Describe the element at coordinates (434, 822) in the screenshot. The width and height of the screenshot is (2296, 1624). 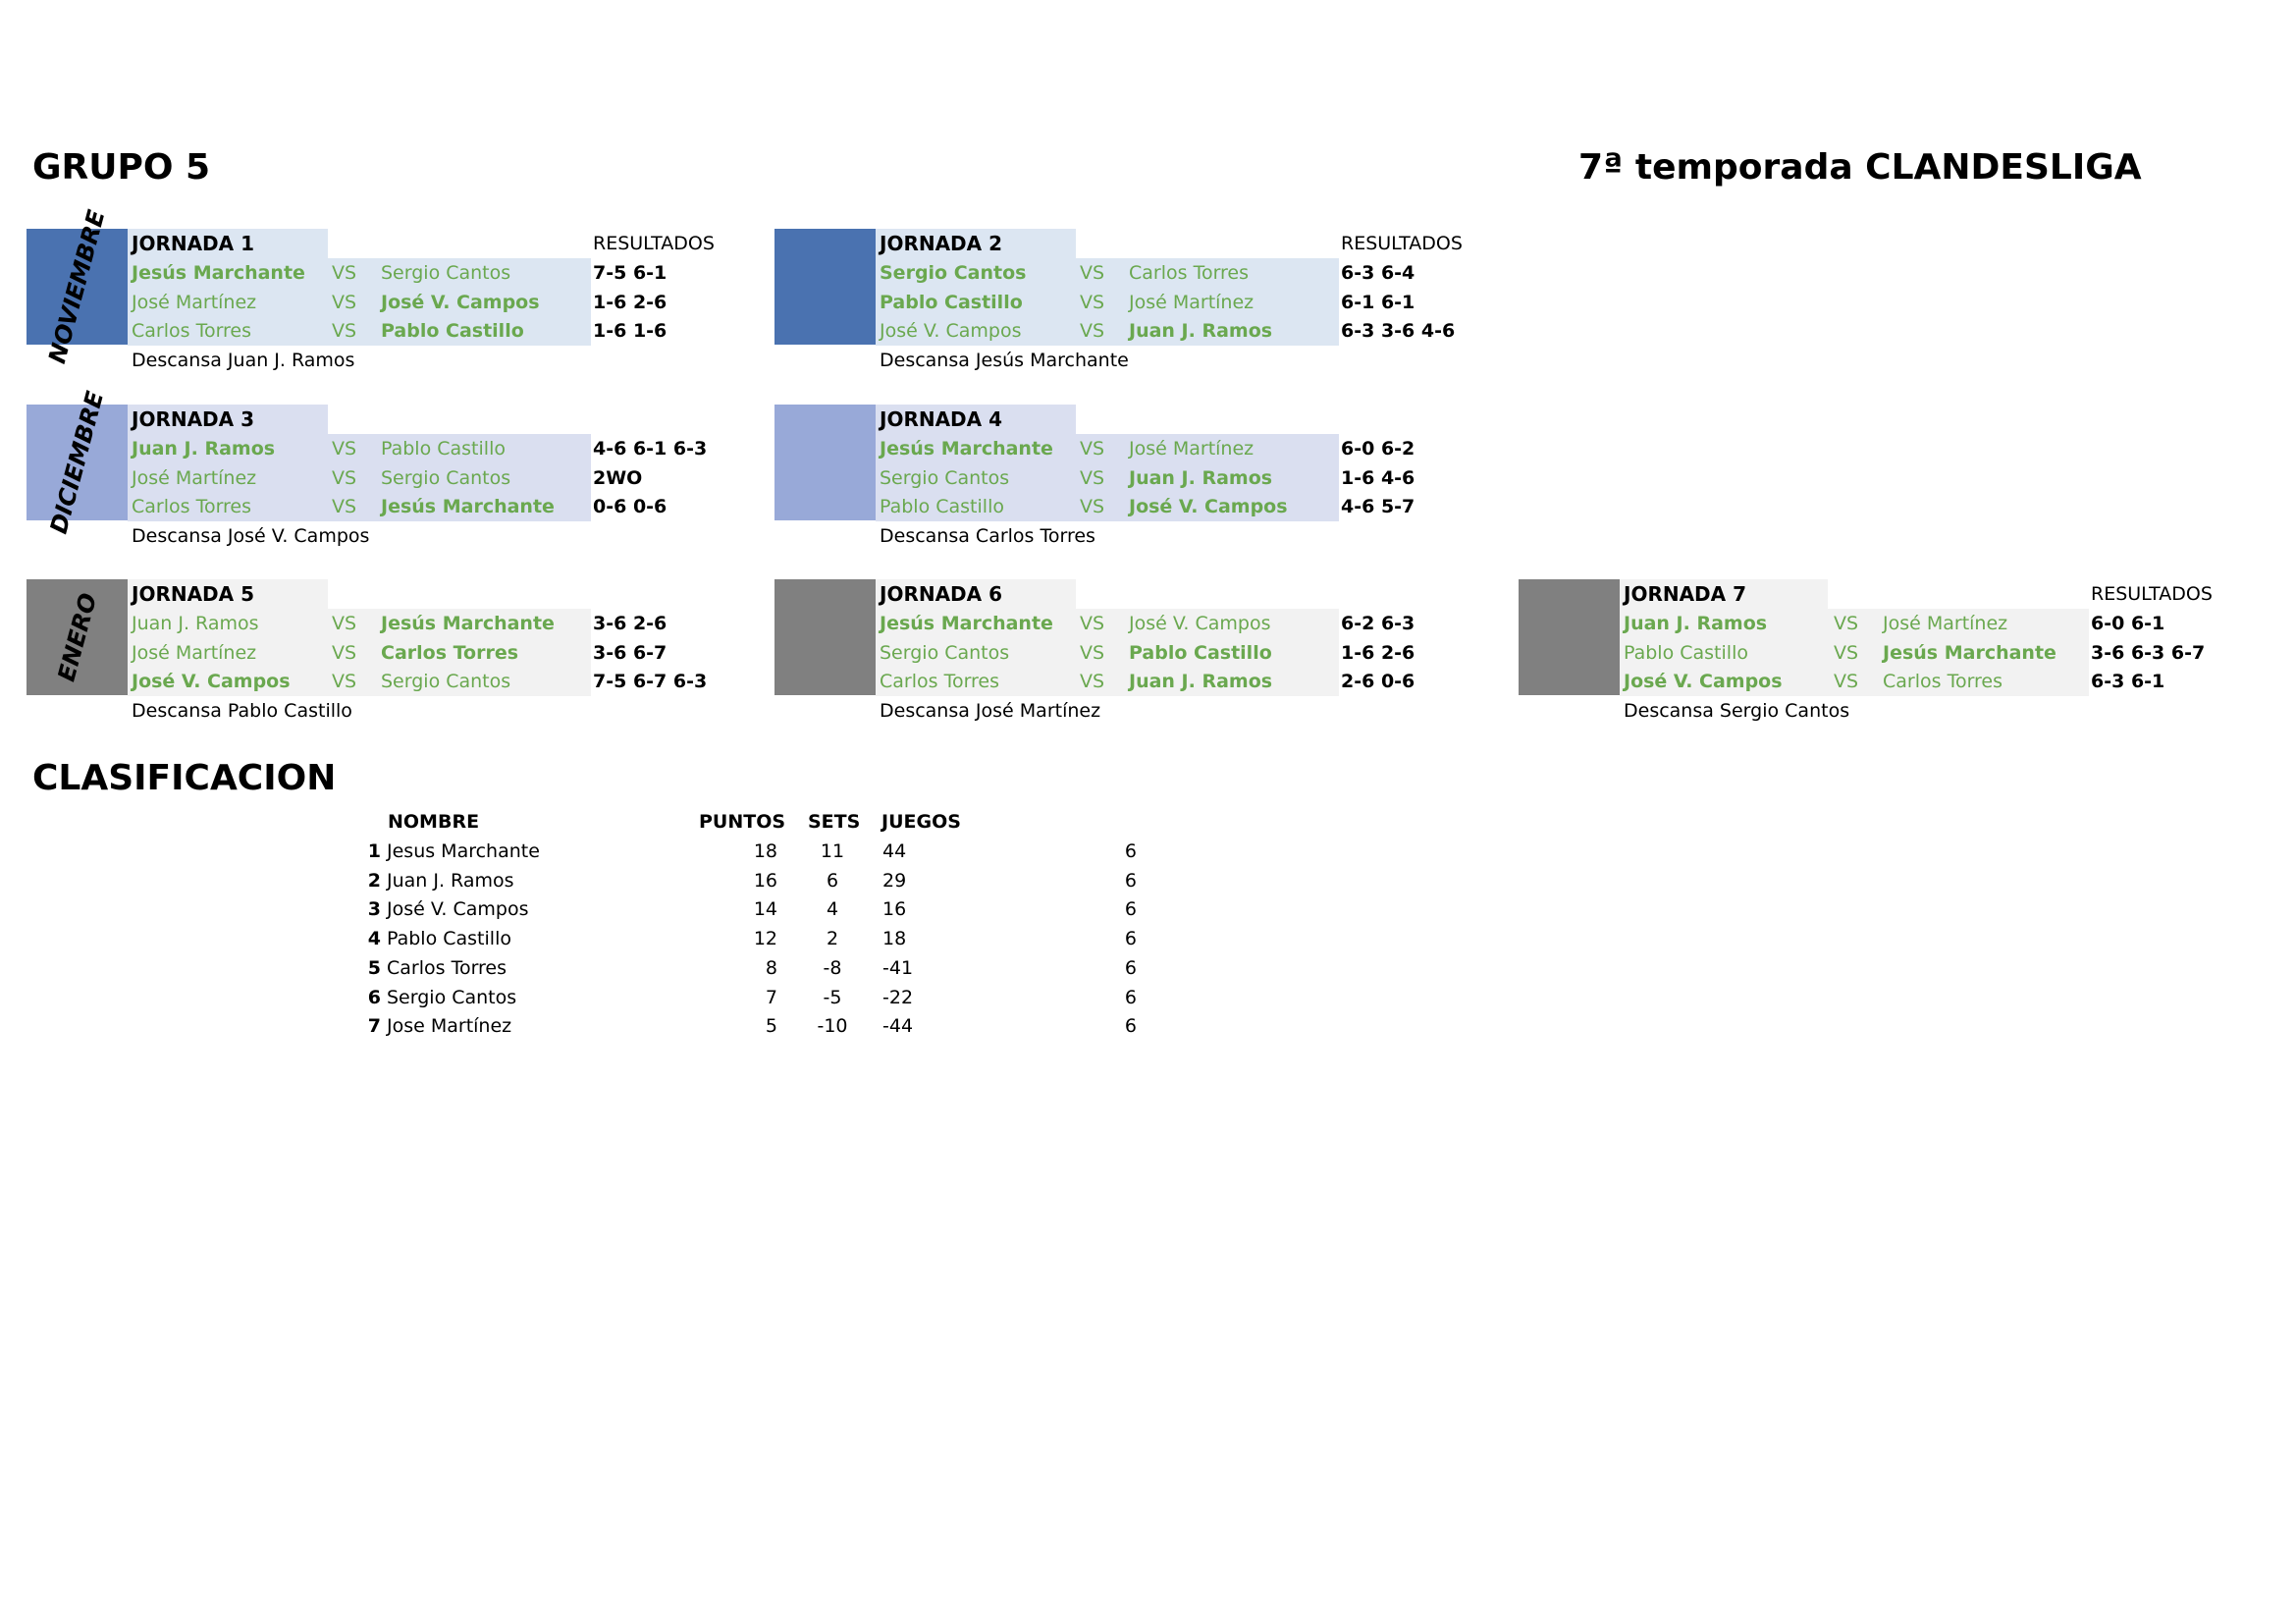
I see `header-nombre: NOMBRE` at that location.